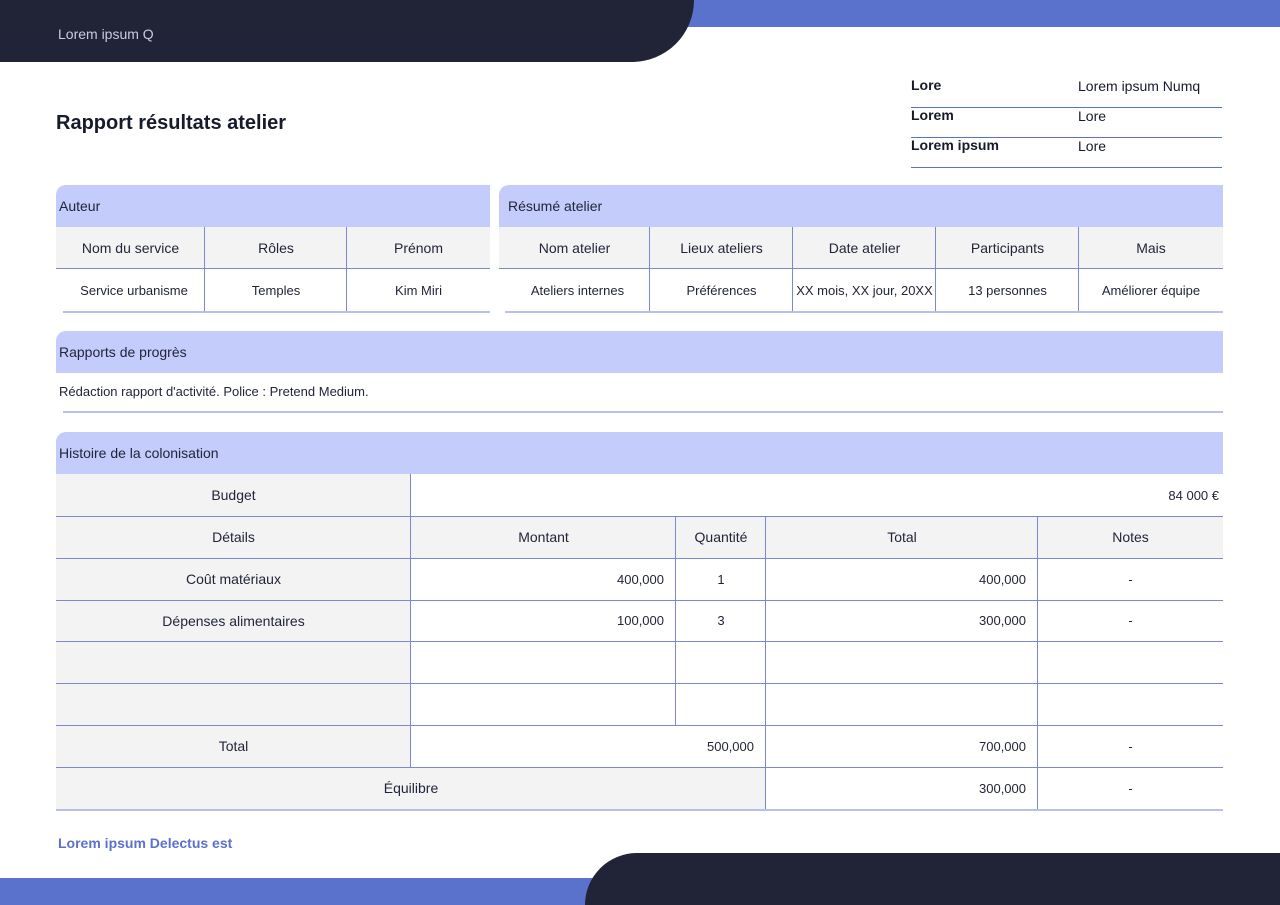  I want to click on resume-header-cell: Mais, so click(1151, 247).